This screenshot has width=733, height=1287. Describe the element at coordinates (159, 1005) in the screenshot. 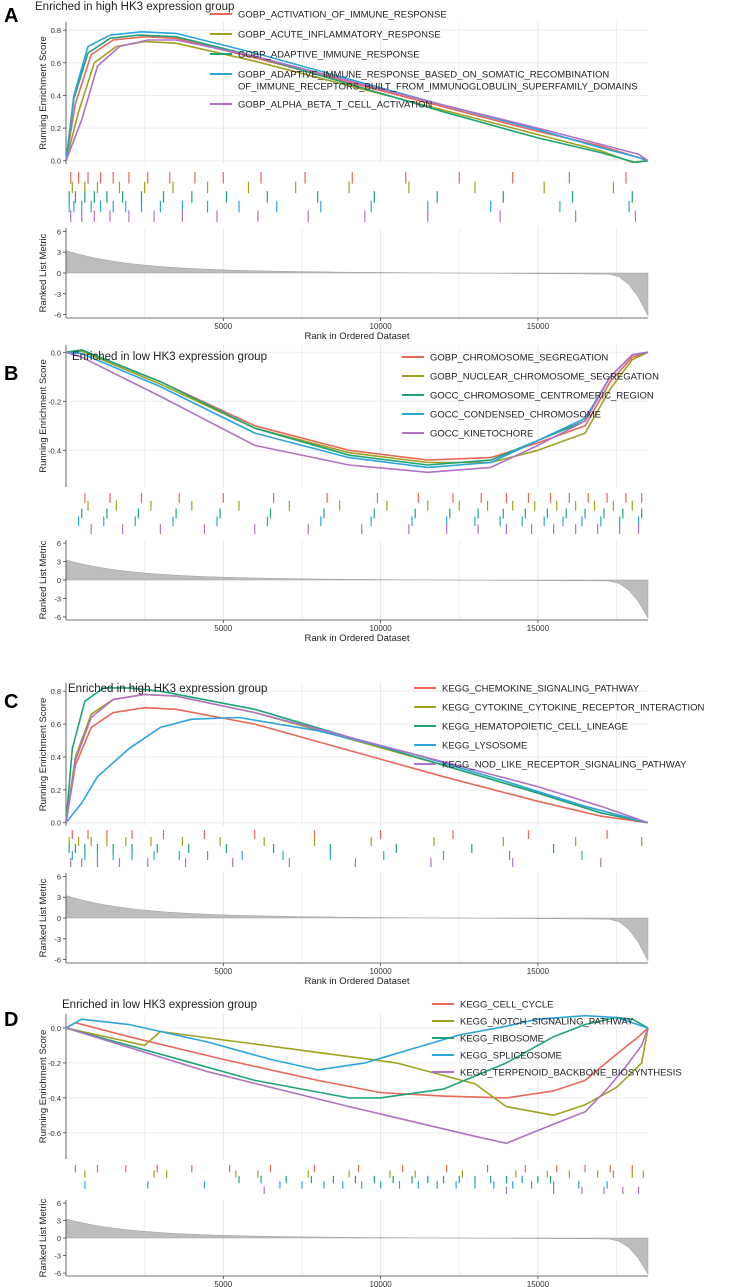

I see `panel-title: Enriched in low HK3 expression group` at that location.